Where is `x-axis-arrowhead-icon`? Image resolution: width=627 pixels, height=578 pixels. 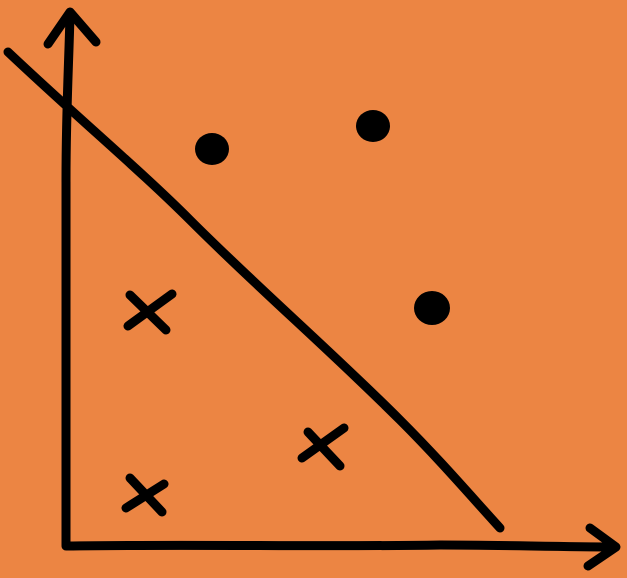
x-axis-arrowhead-icon is located at coordinates (602, 547).